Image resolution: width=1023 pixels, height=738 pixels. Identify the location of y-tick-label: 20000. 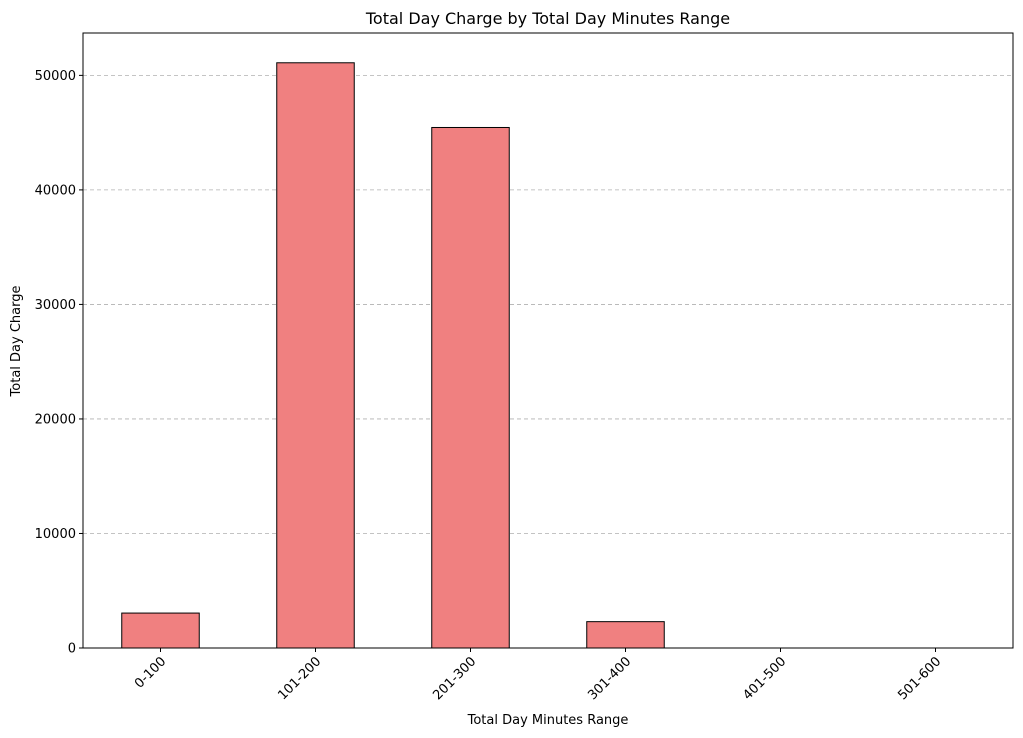
(55, 419).